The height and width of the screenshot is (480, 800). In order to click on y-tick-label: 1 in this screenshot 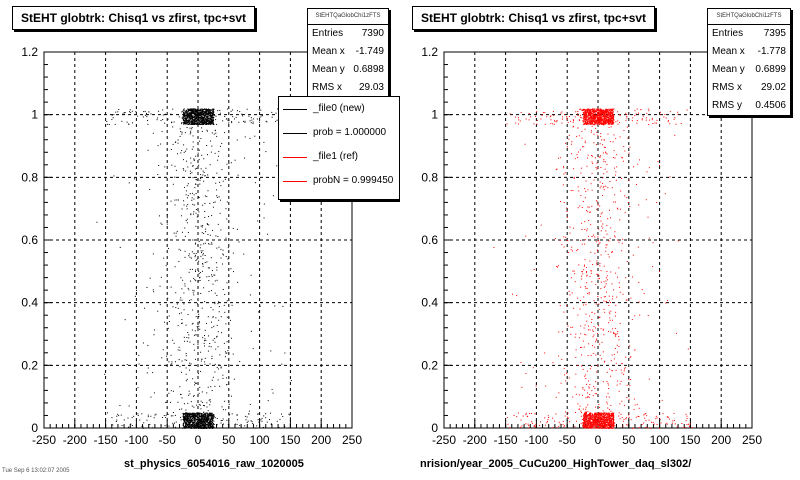, I will do `click(34, 115)`.